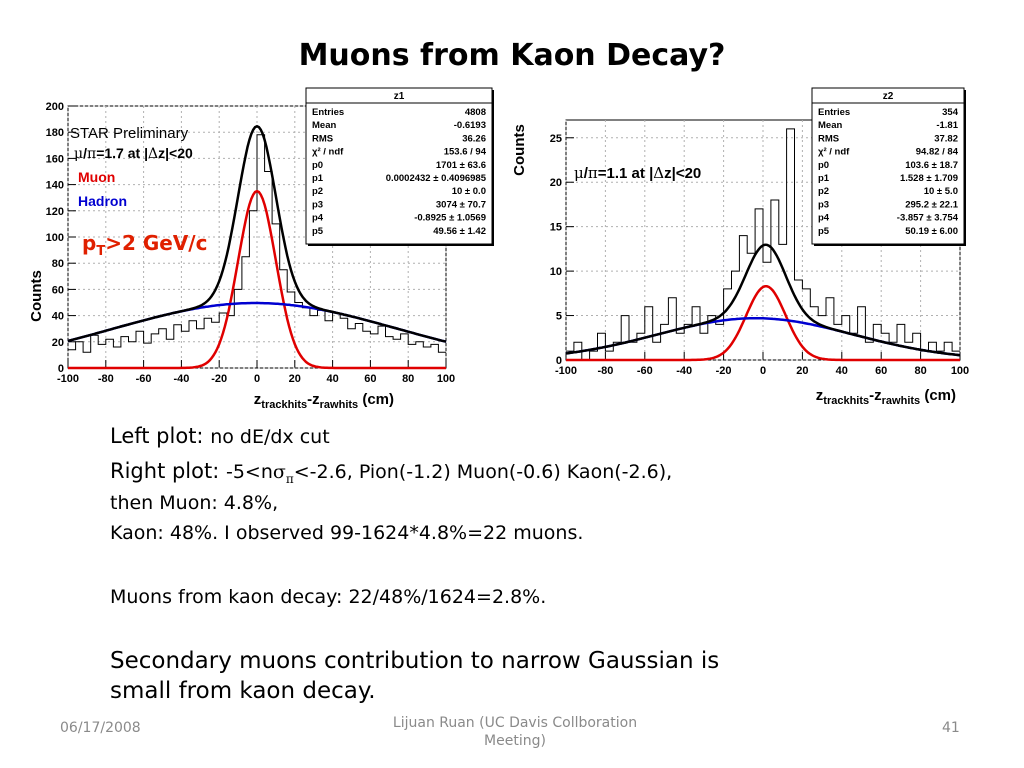 The height and width of the screenshot is (768, 1024). What do you see at coordinates (645, 371) in the screenshot?
I see `right-x-tick-label: -60` at bounding box center [645, 371].